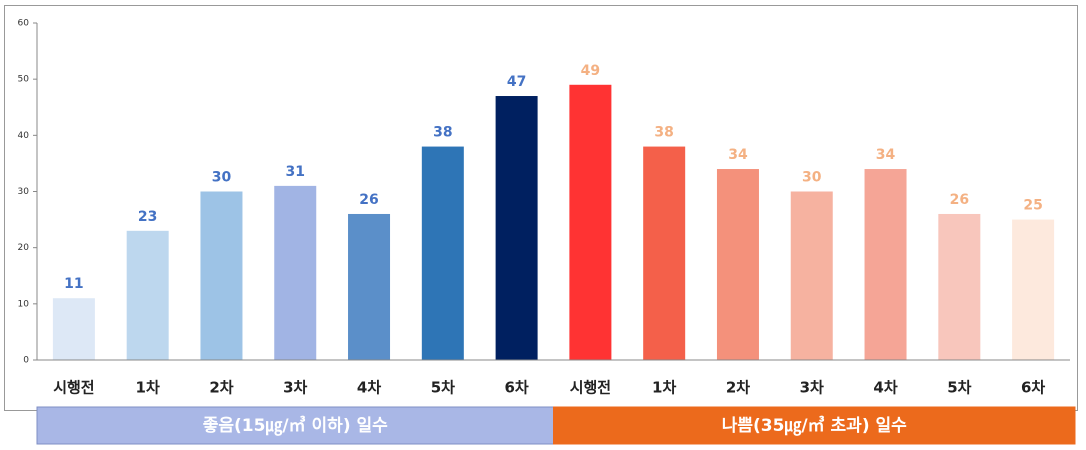 The image size is (1086, 450). Describe the element at coordinates (590, 71) in the screenshot. I see `value-label: 49` at that location.